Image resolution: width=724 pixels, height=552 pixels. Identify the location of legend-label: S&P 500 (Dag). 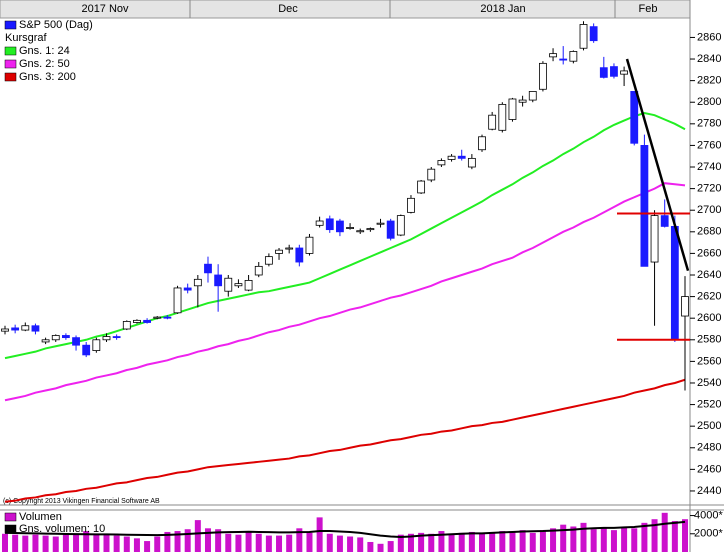
(56, 25).